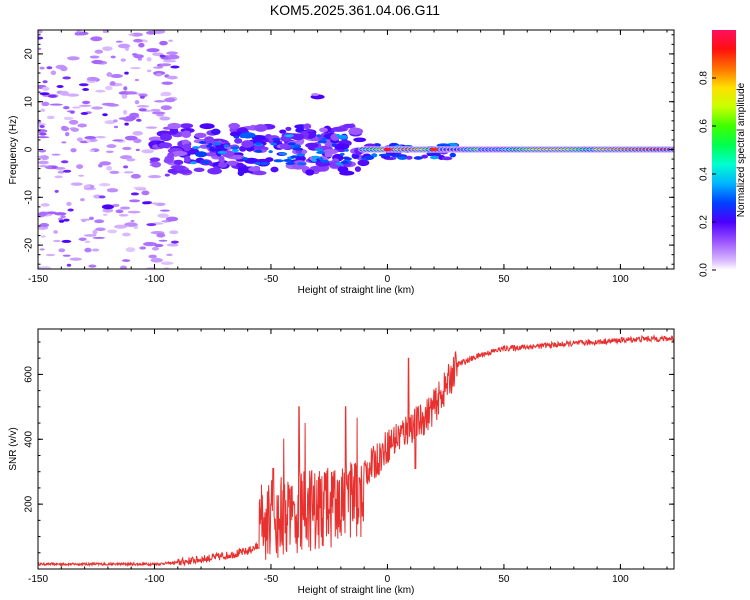 The height and width of the screenshot is (600, 750). What do you see at coordinates (741, 149) in the screenshot?
I see `colorbar-label: Normalized spectral amplitude` at bounding box center [741, 149].